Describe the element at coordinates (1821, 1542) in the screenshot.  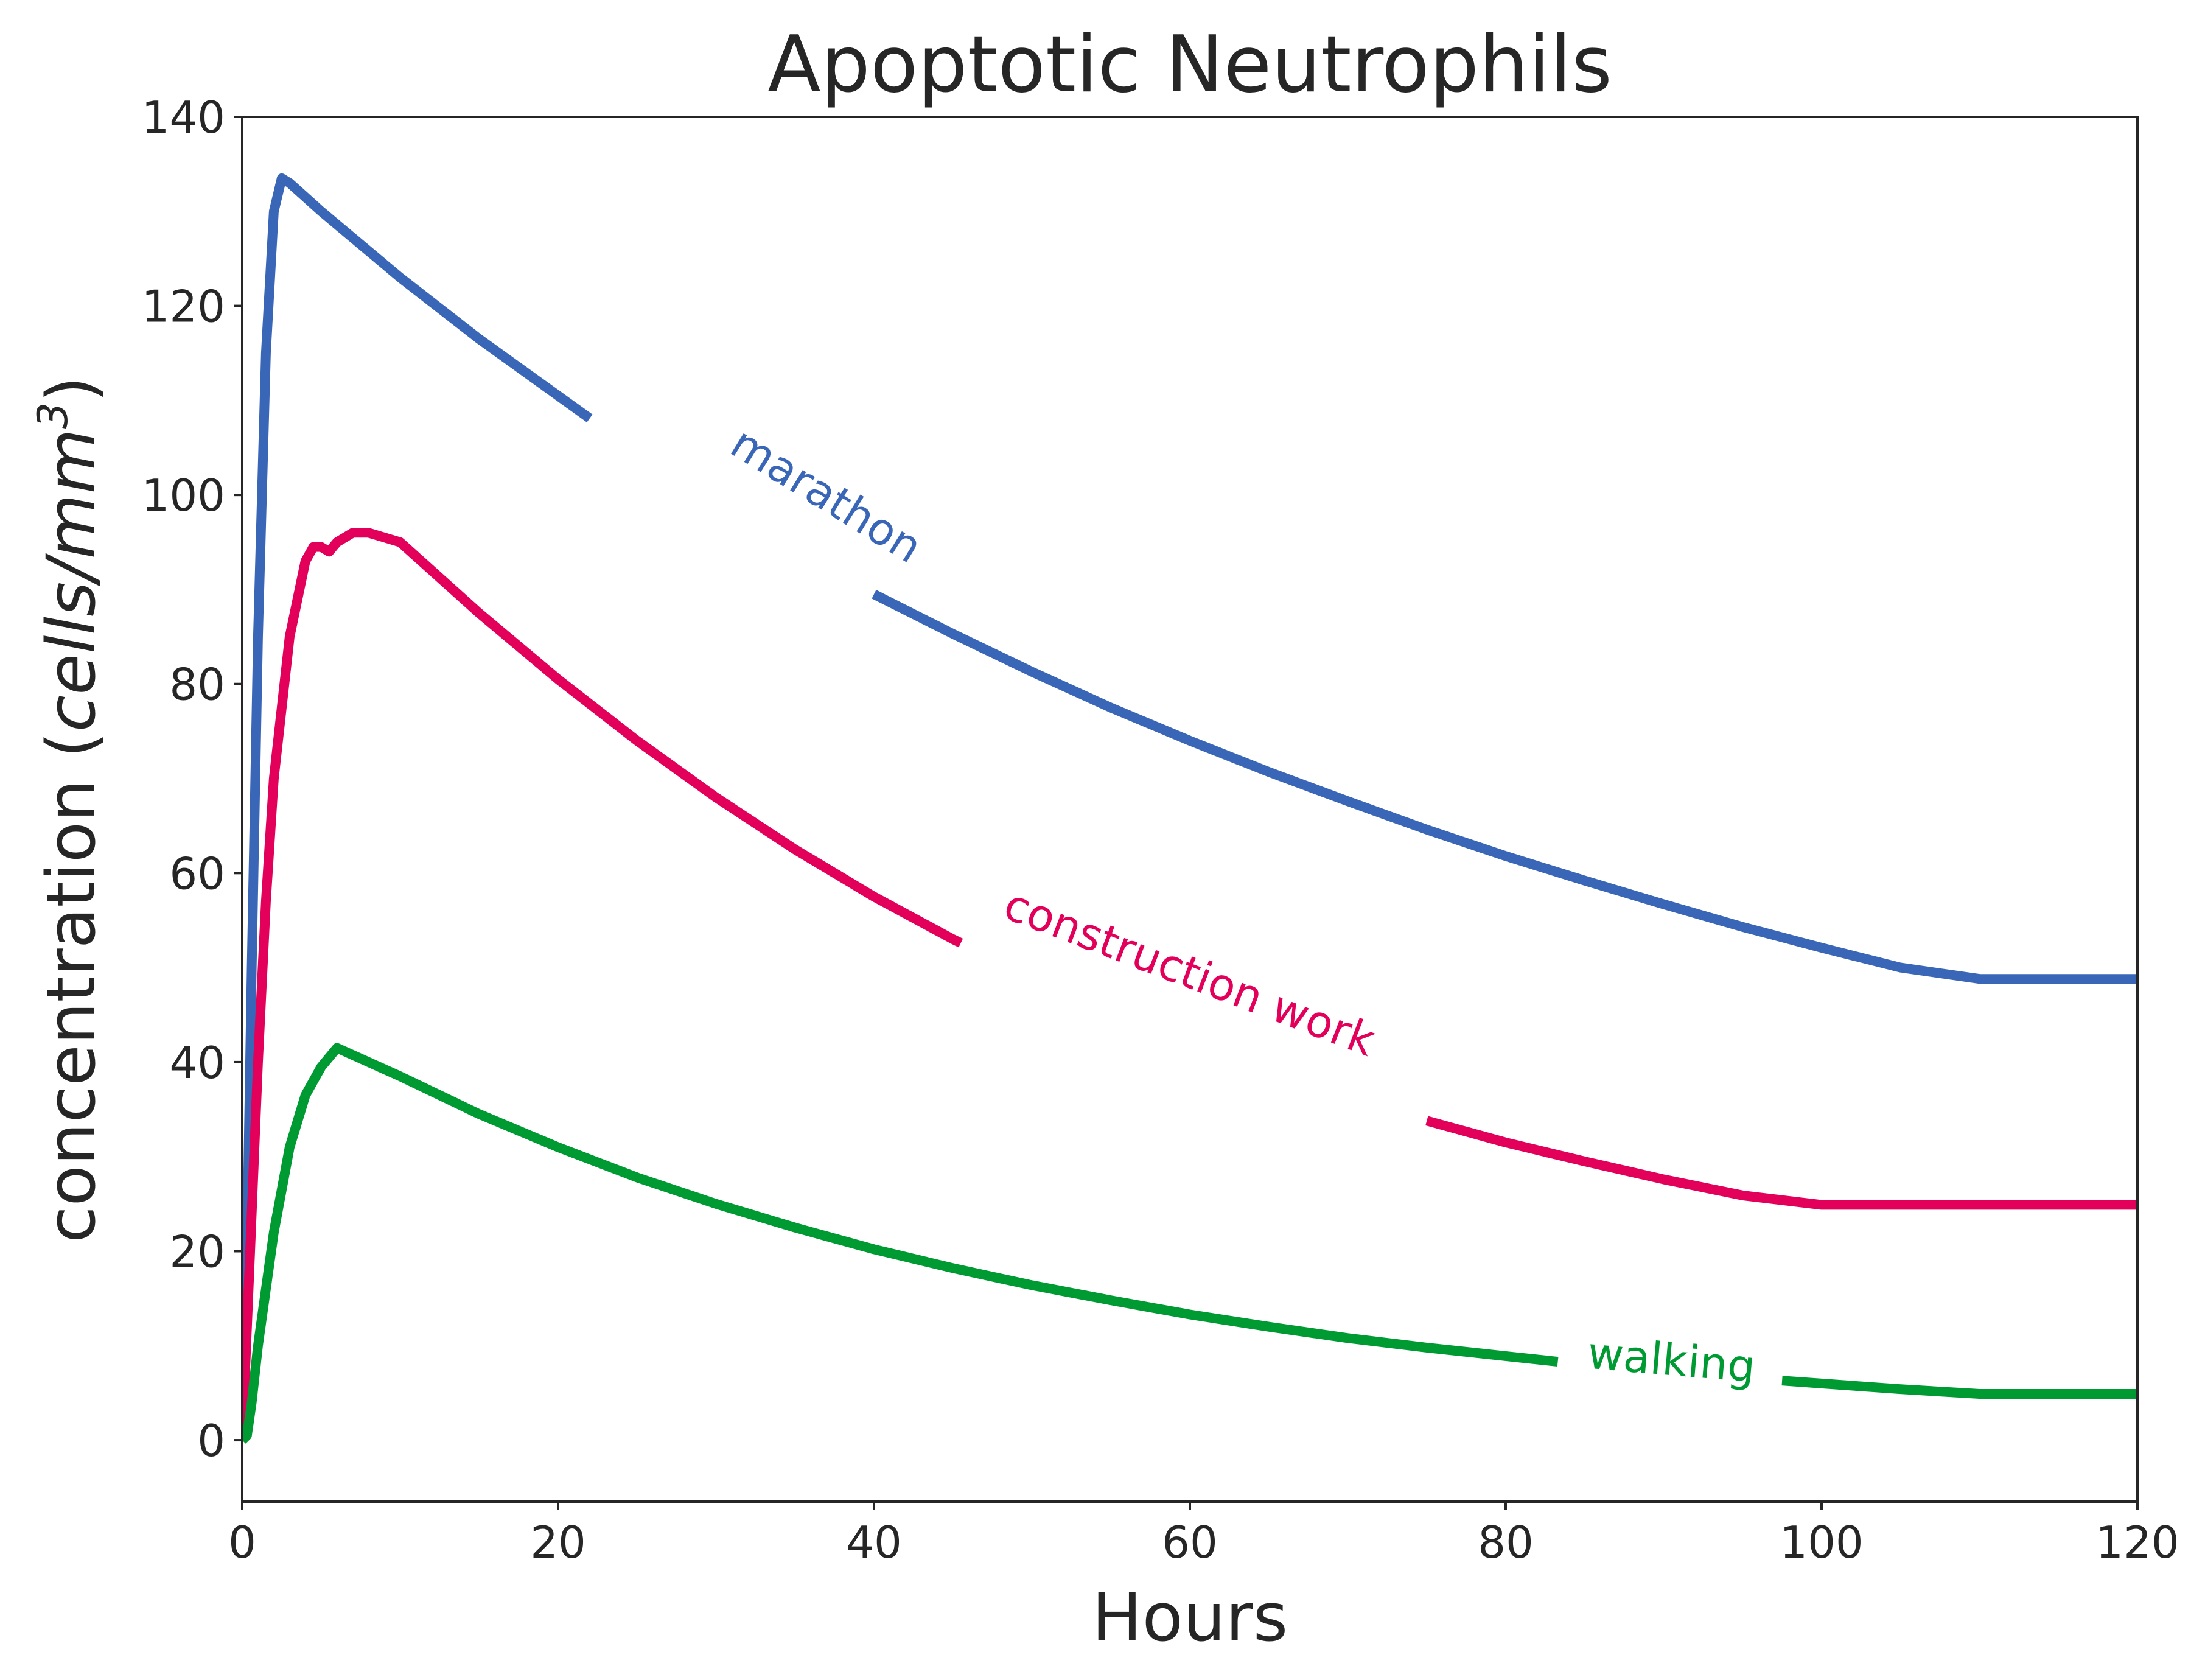
I see `x-tick-label: 100` at that location.